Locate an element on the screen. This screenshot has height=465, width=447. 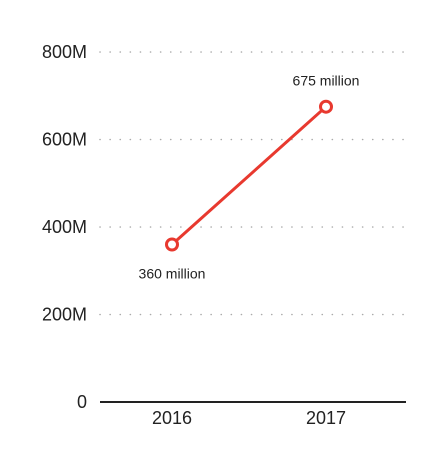
data-point-2016 is located at coordinates (172, 244).